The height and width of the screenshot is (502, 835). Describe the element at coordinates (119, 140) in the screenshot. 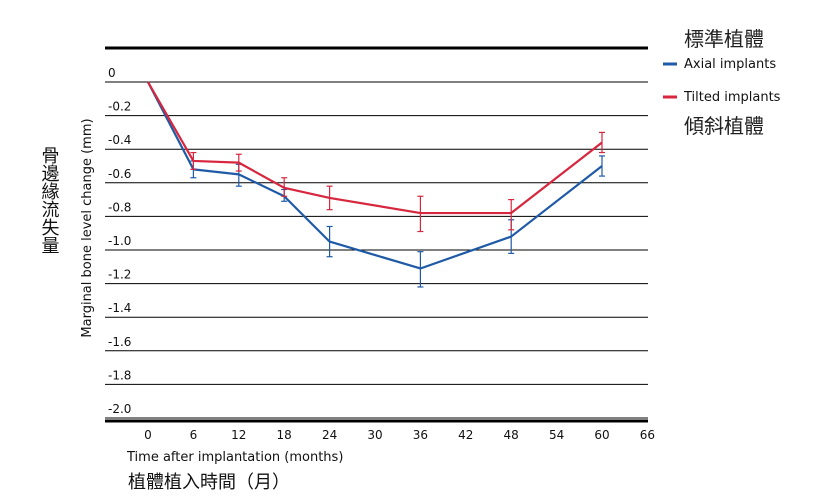

I see `y-tick-label: -0.4` at that location.